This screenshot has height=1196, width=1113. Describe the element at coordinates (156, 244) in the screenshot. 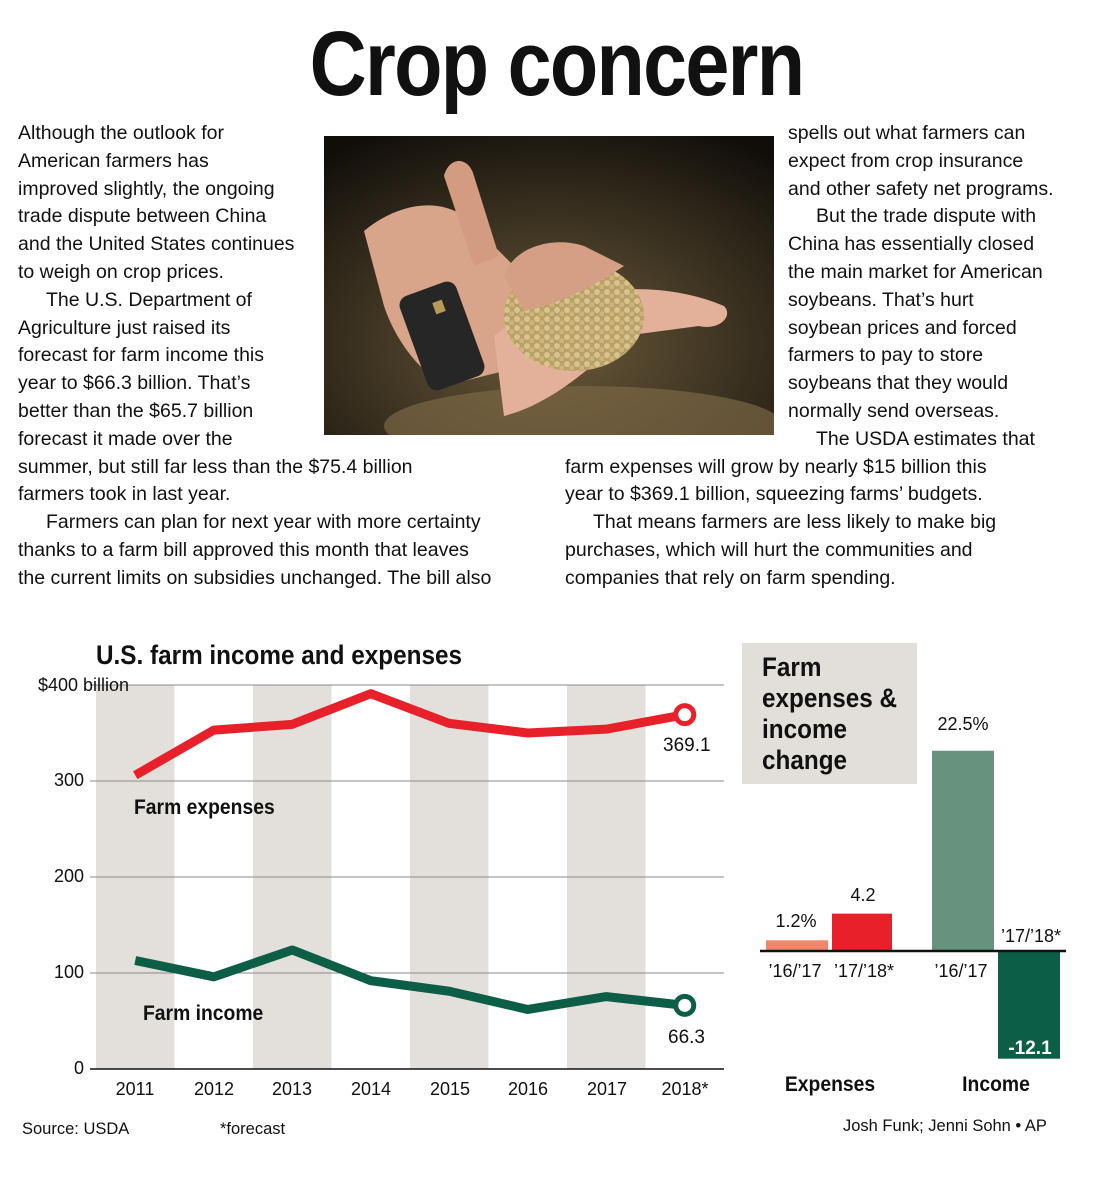

I see `article-line: and the United States continues` at that location.